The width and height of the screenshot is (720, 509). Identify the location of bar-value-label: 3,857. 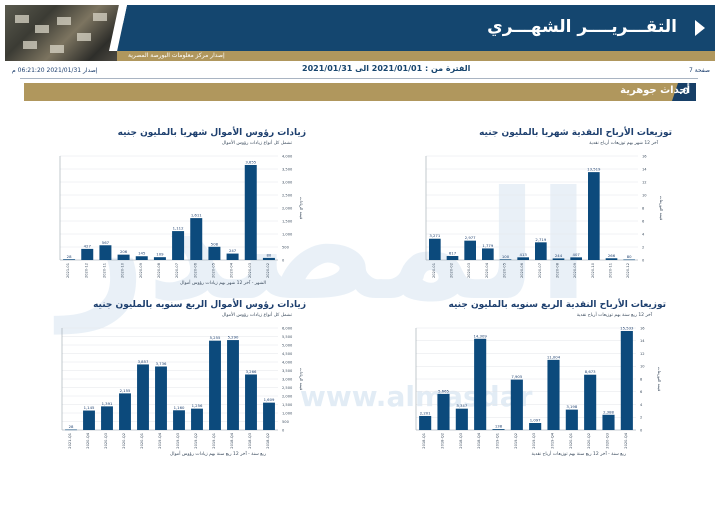
(143, 361).